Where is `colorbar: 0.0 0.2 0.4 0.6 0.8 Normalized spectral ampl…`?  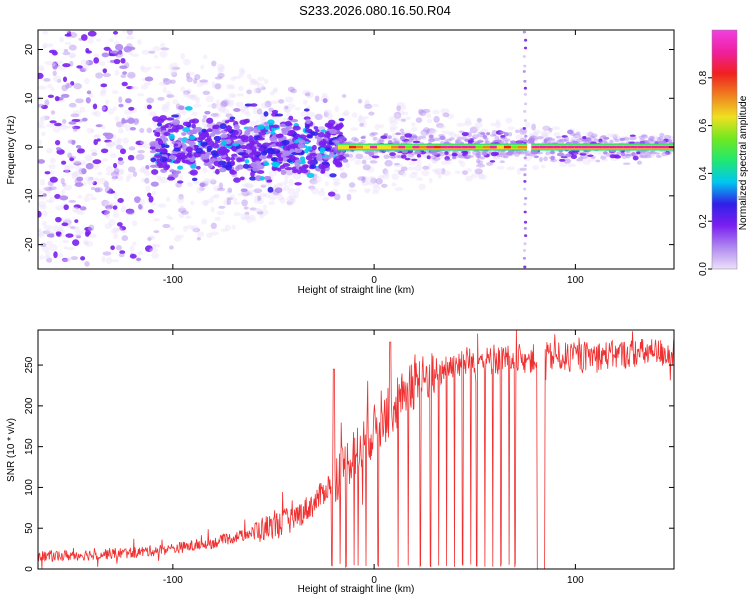 colorbar: 0.0 0.2 0.4 0.6 0.8 Normalized spectral ampl… is located at coordinates (723, 152).